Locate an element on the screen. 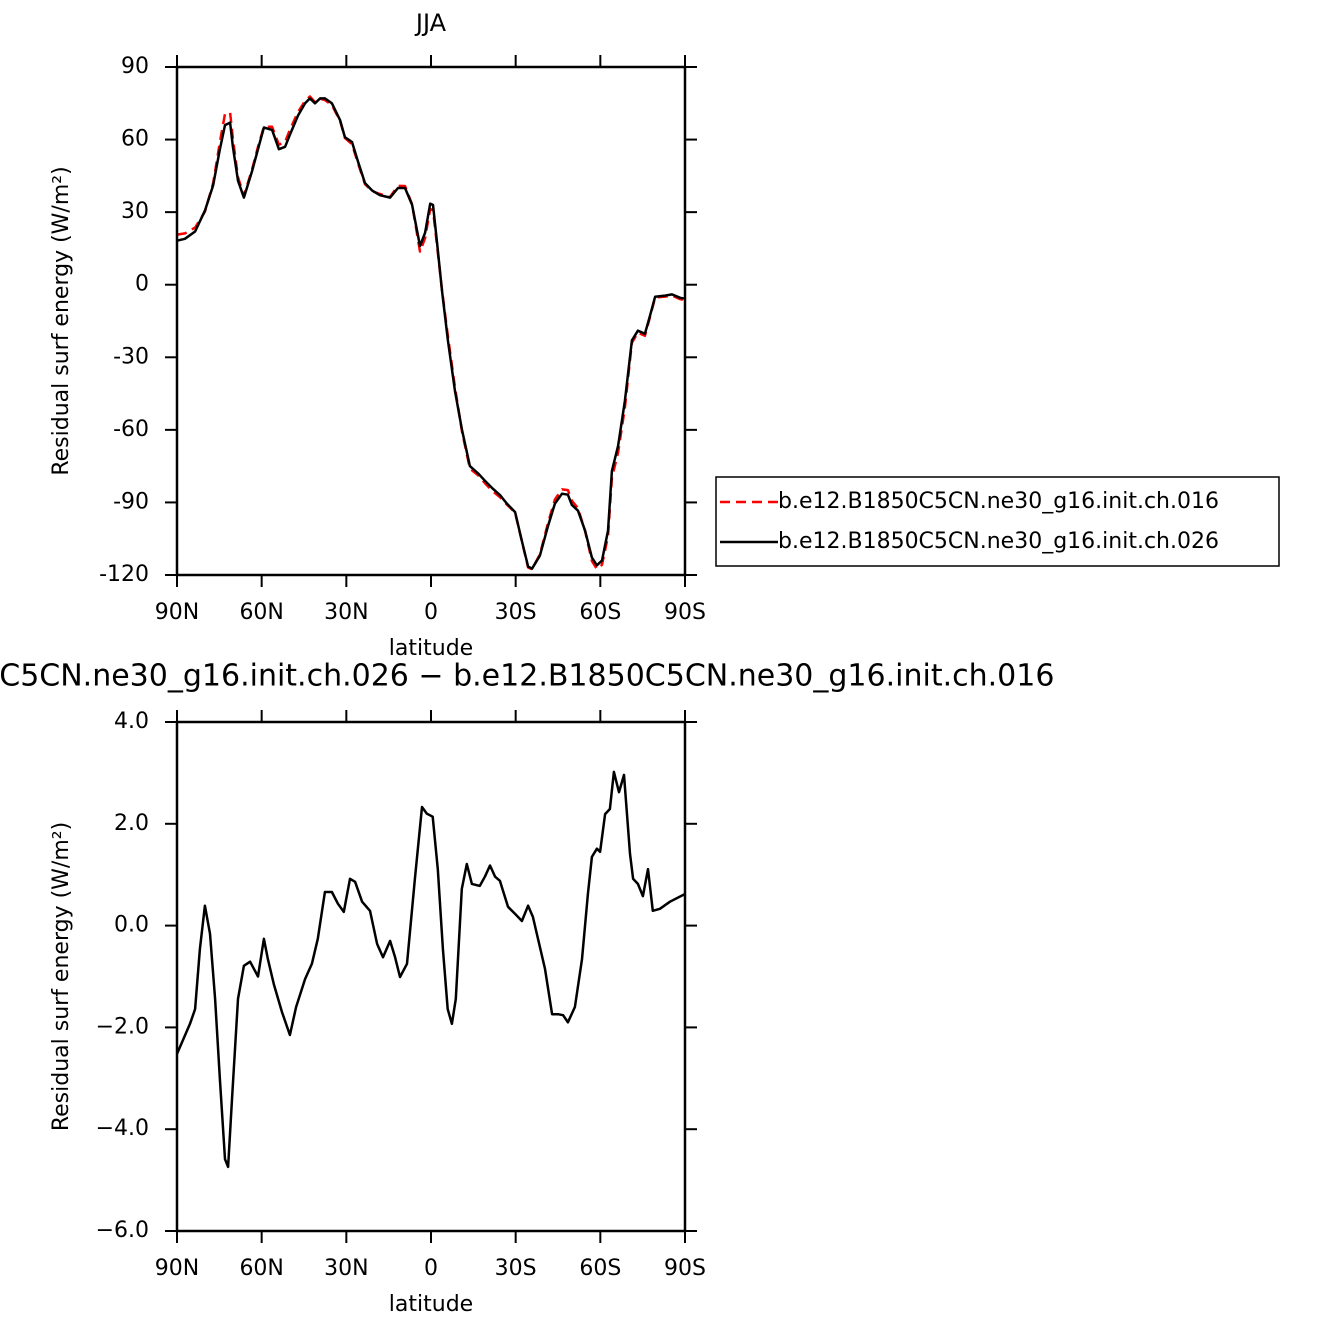 The height and width of the screenshot is (1325, 1324). y-tick-label: −4.0 is located at coordinates (122, 1128).